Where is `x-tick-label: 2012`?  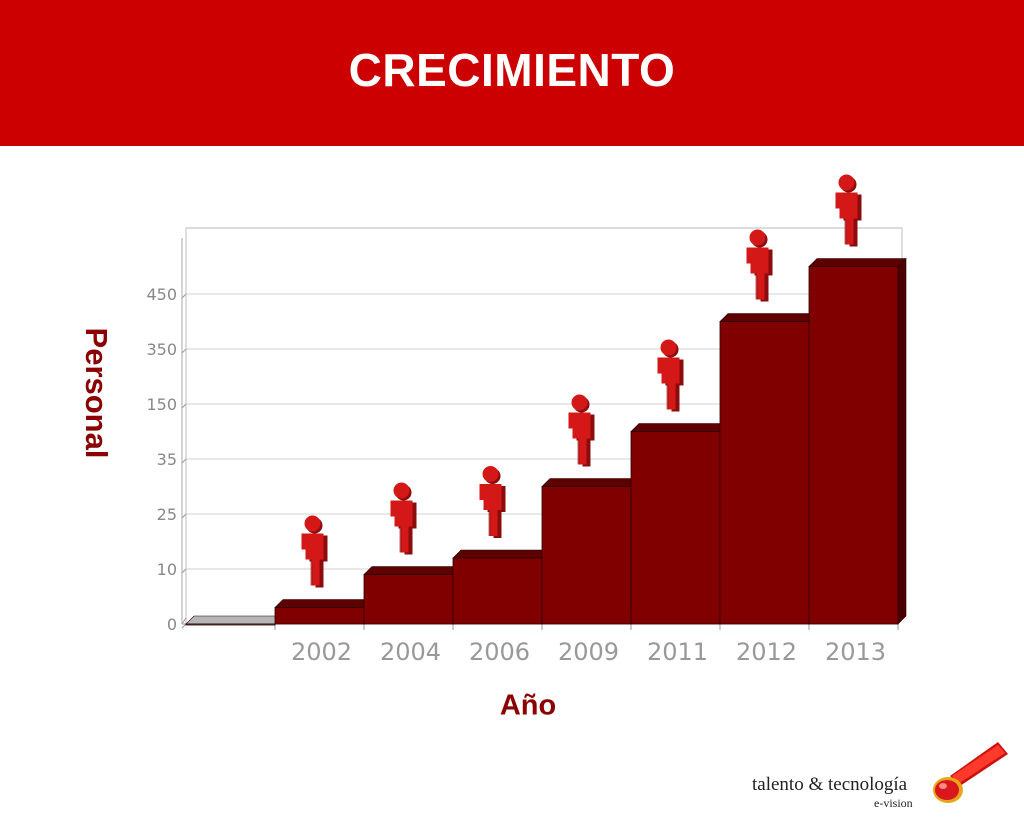 x-tick-label: 2012 is located at coordinates (766, 652).